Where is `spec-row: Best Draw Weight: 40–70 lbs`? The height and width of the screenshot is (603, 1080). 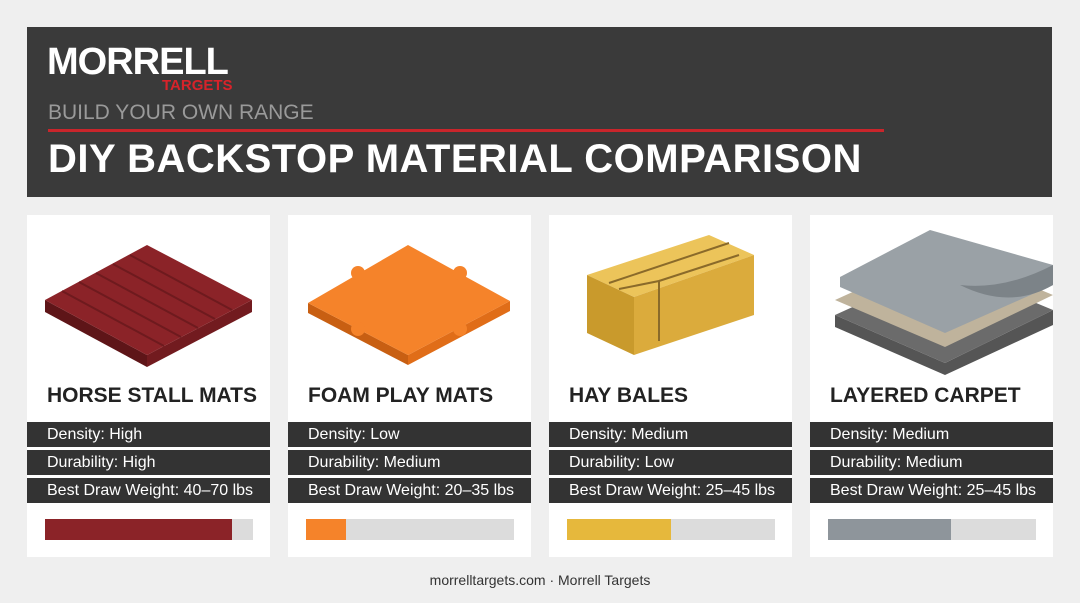 spec-row: Best Draw Weight: 40–70 lbs is located at coordinates (148, 490).